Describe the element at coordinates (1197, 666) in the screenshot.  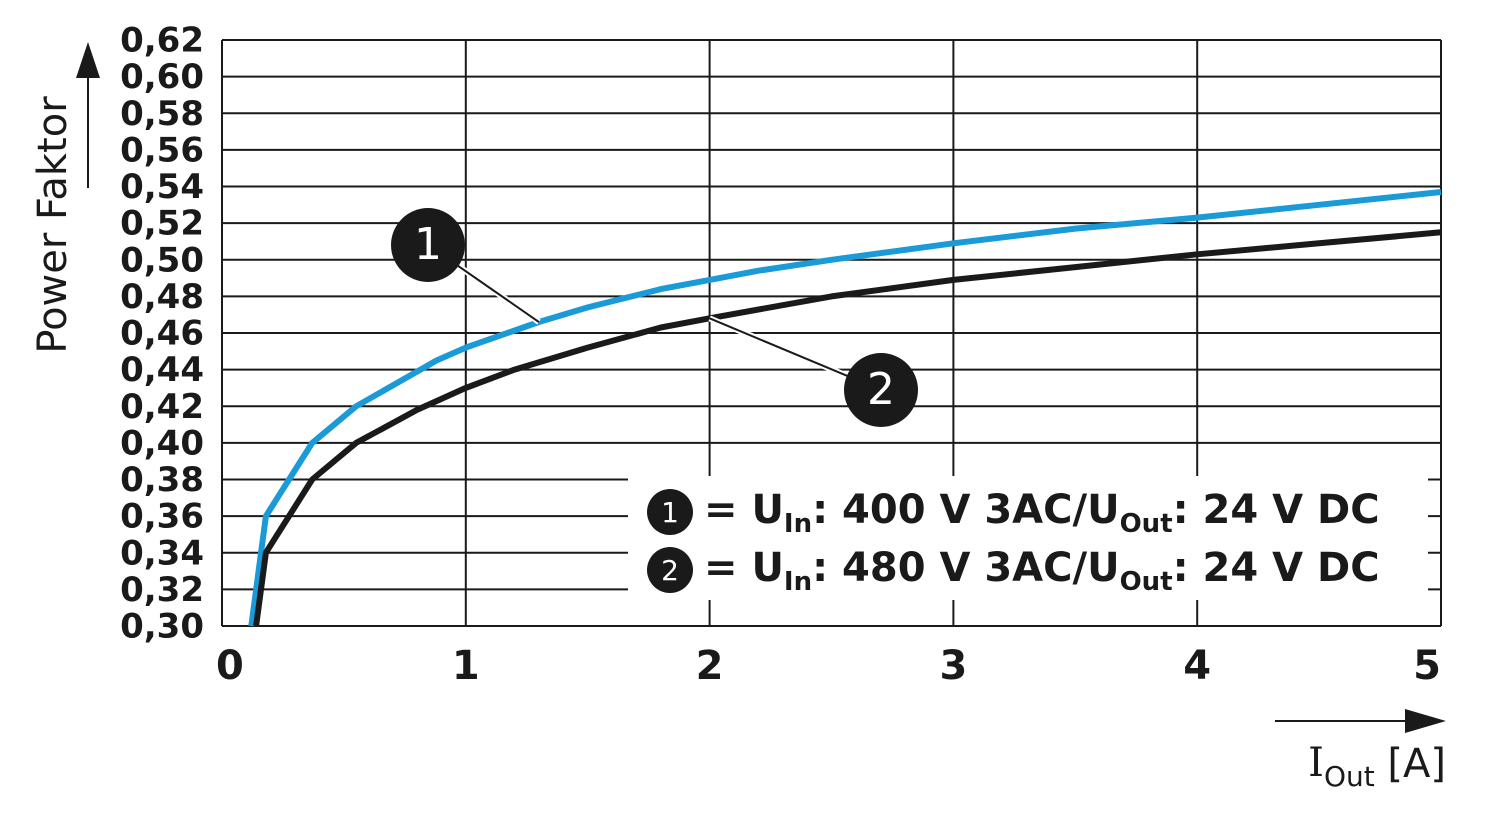
I see `x-tick-label: 4` at that location.